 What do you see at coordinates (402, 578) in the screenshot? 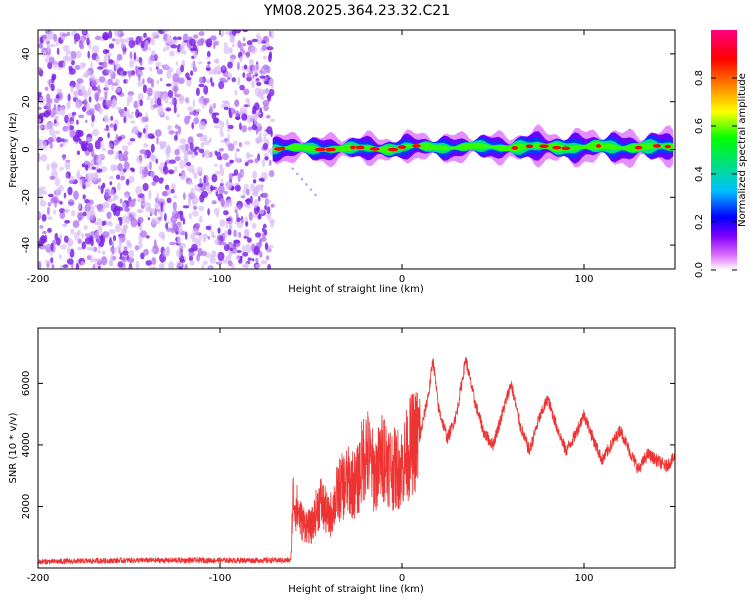
I see `snr-xtick-label: 0` at bounding box center [402, 578].